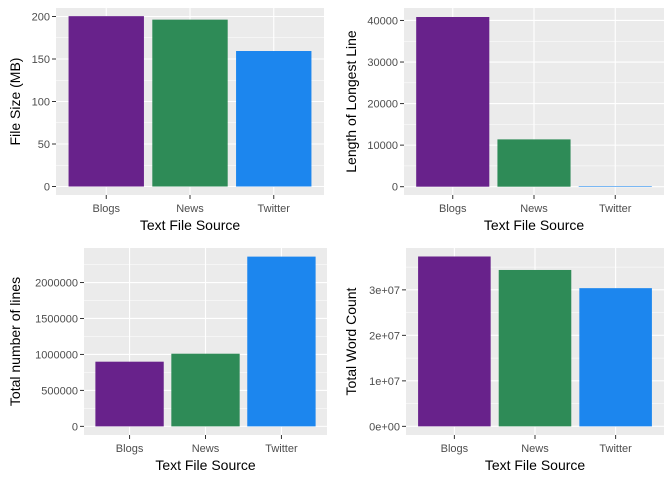 The width and height of the screenshot is (672, 480). I want to click on y-axis-title: Length of Longest Line, so click(351, 101).